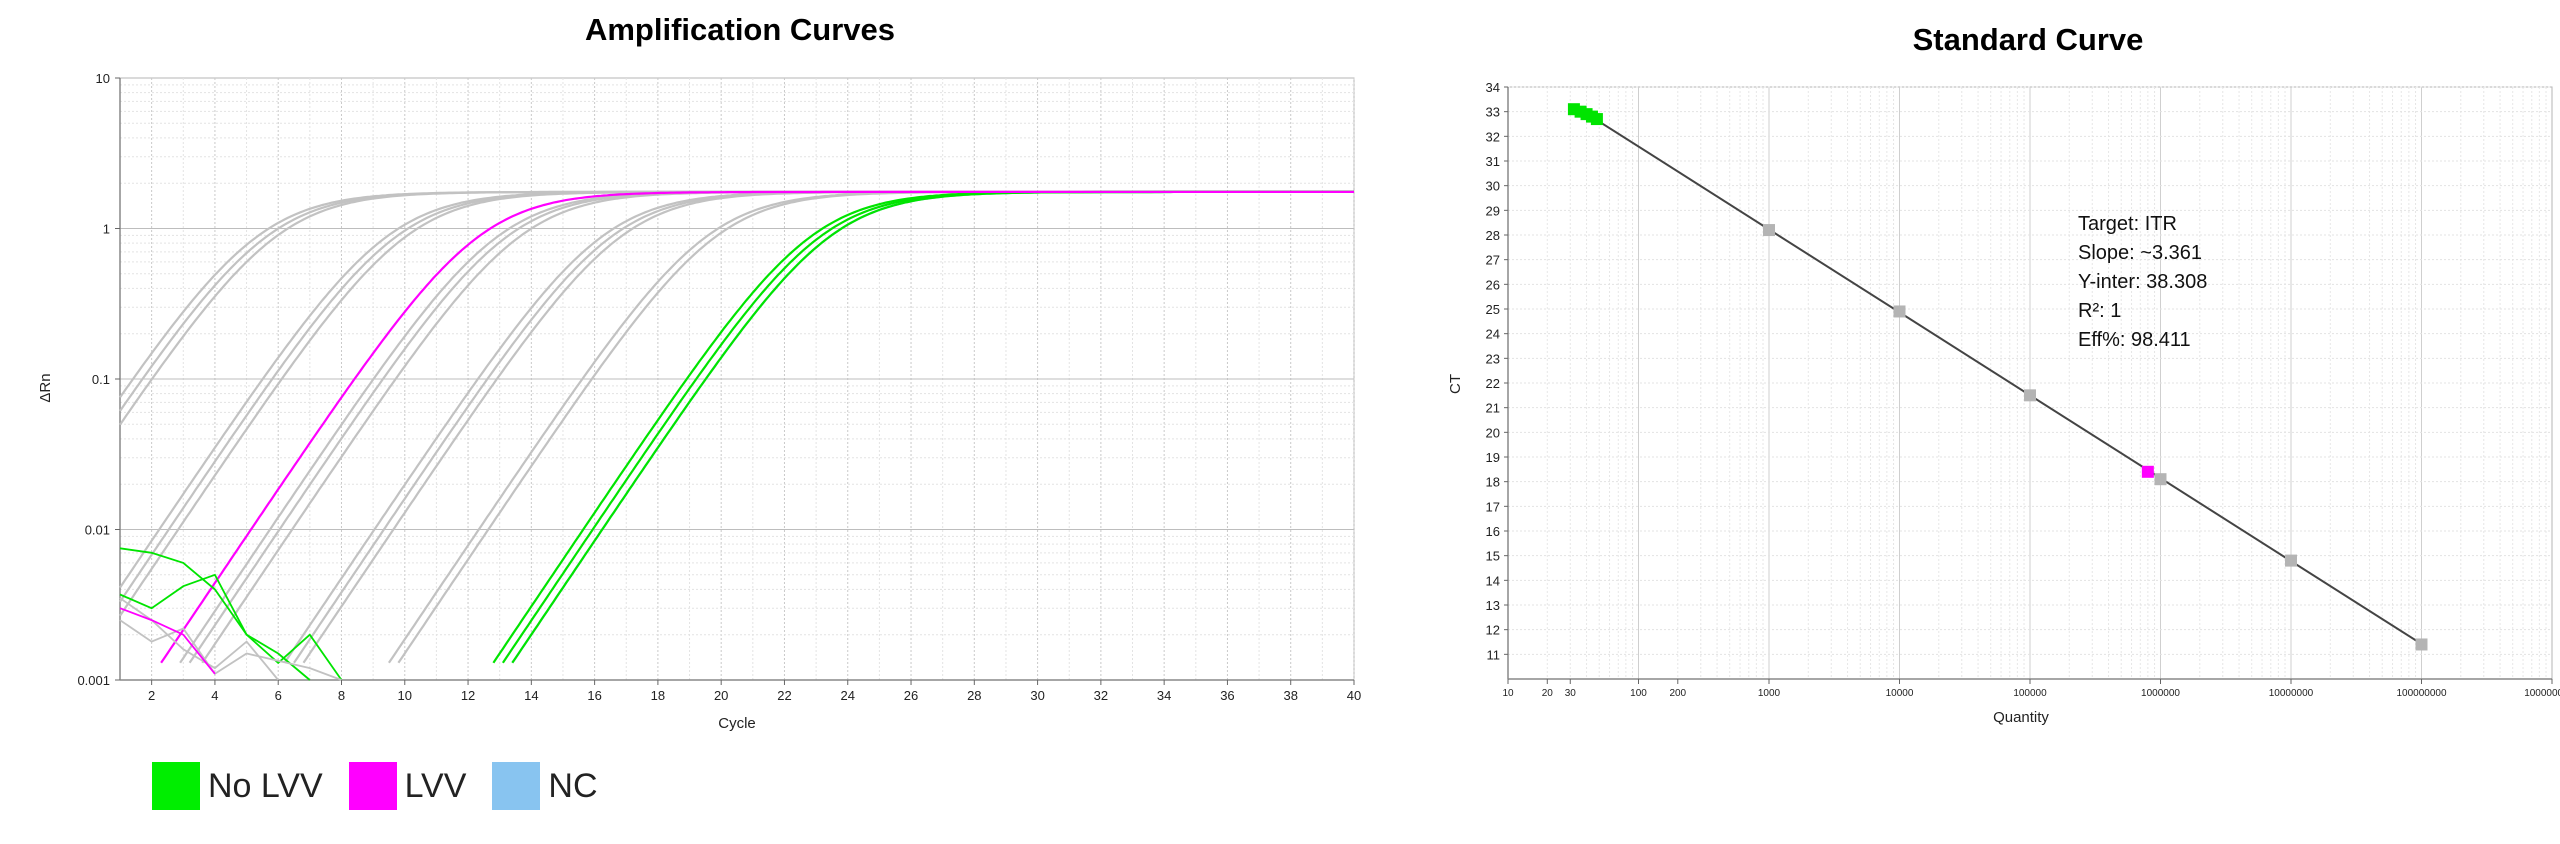 The height and width of the screenshot is (844, 2560). I want to click on std-y-tick-label: 28, so click(1493, 235).